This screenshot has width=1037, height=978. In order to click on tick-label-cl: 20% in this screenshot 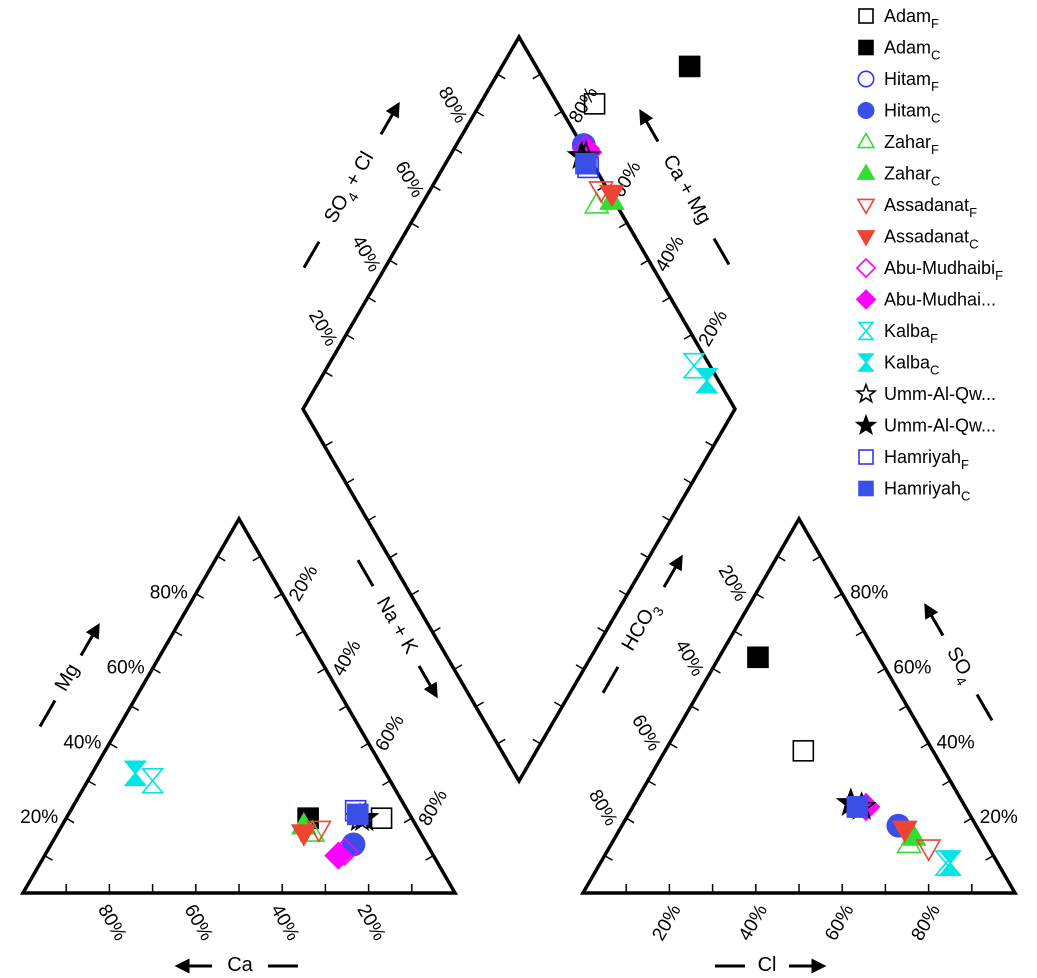, I will do `click(666, 923)`.